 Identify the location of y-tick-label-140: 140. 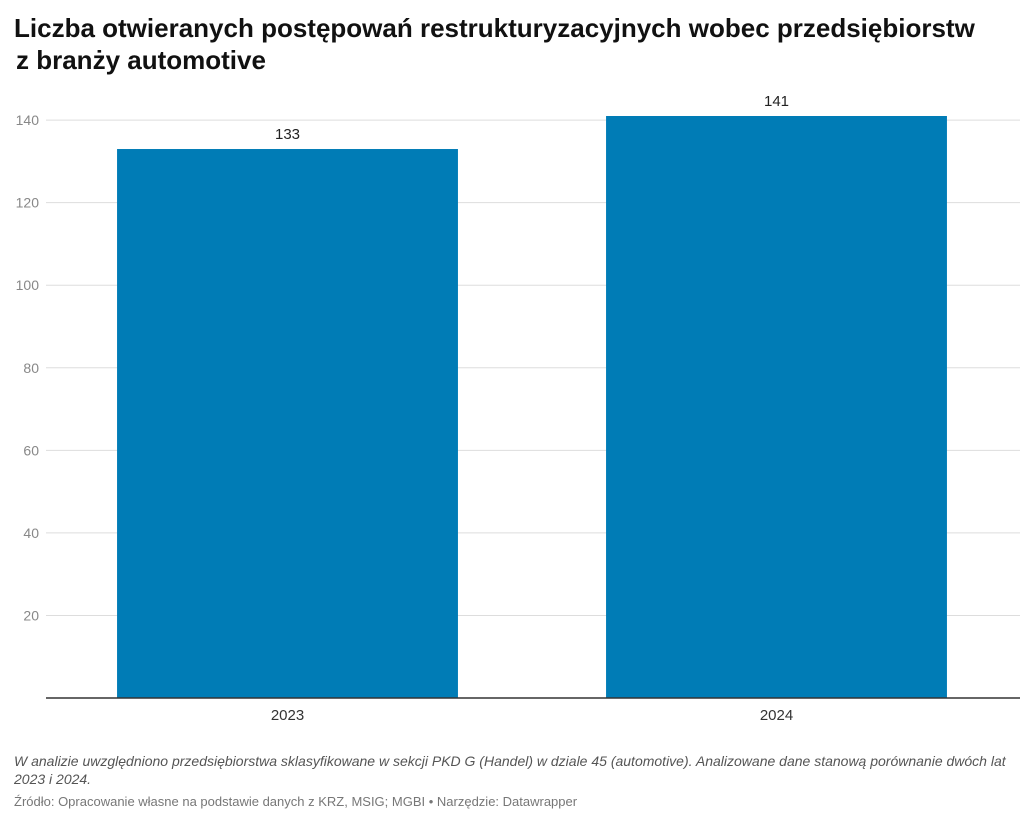
(28, 120).